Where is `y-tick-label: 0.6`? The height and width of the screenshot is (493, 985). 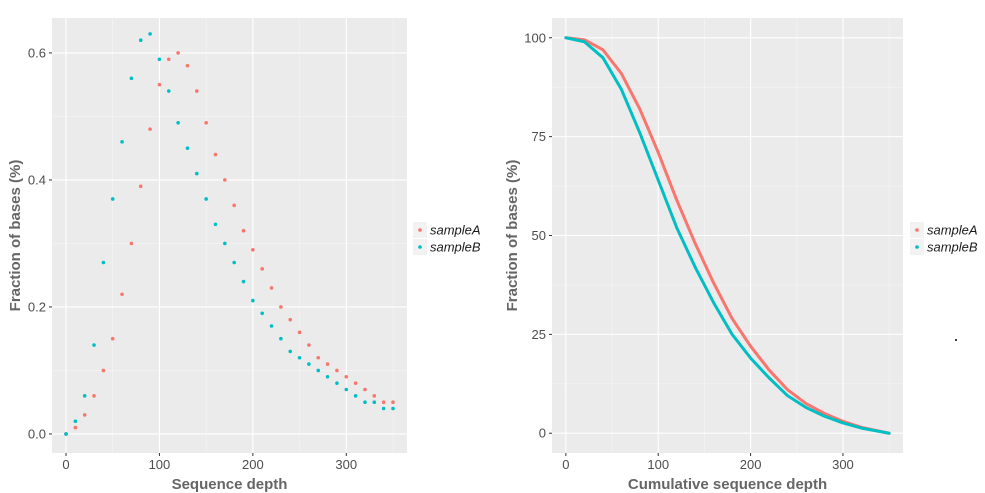
y-tick-label: 0.6 is located at coordinates (37, 52).